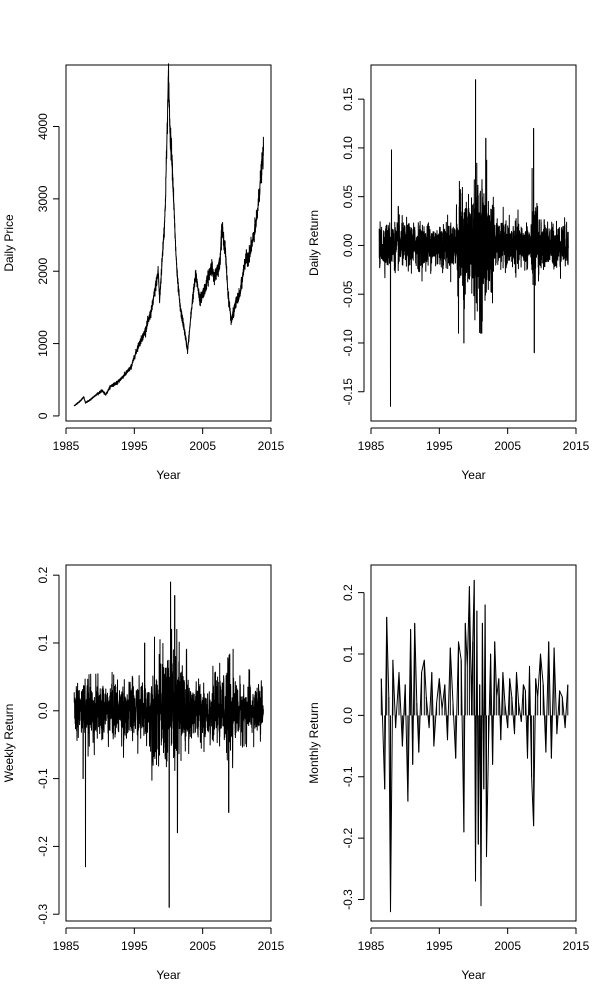  What do you see at coordinates (348, 197) in the screenshot?
I see `y-tick-label: 0.05` at bounding box center [348, 197].